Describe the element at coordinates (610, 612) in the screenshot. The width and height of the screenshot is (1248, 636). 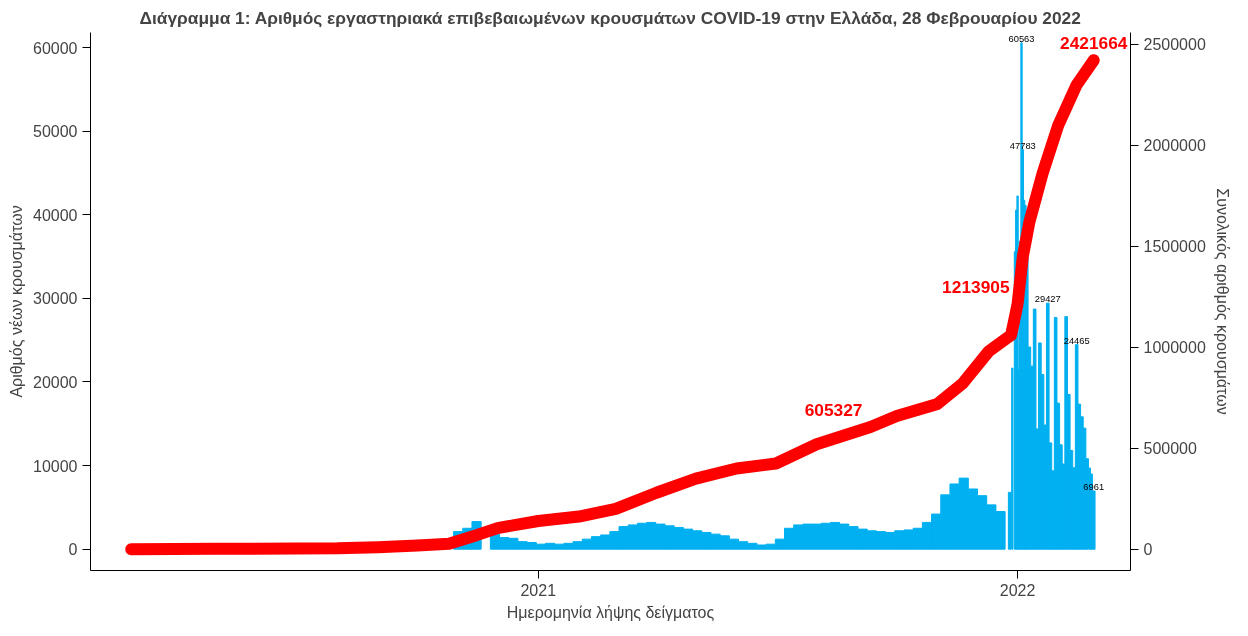
I see `x-axis-title: Ημερομηνία λήψης δείγματος` at that location.